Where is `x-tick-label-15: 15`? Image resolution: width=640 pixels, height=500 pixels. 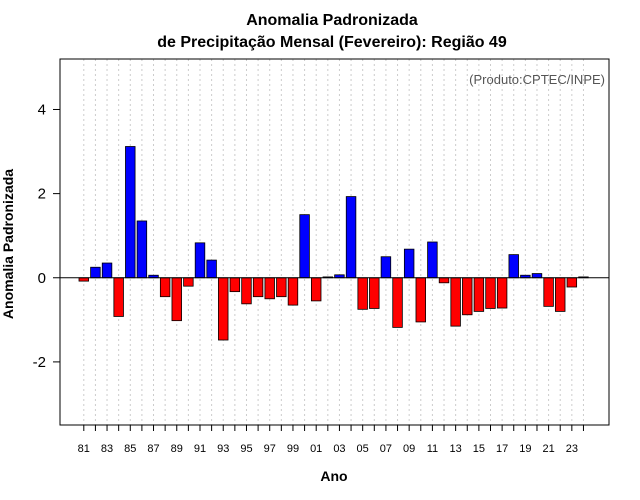 x-tick-label-15: 15 is located at coordinates (479, 449).